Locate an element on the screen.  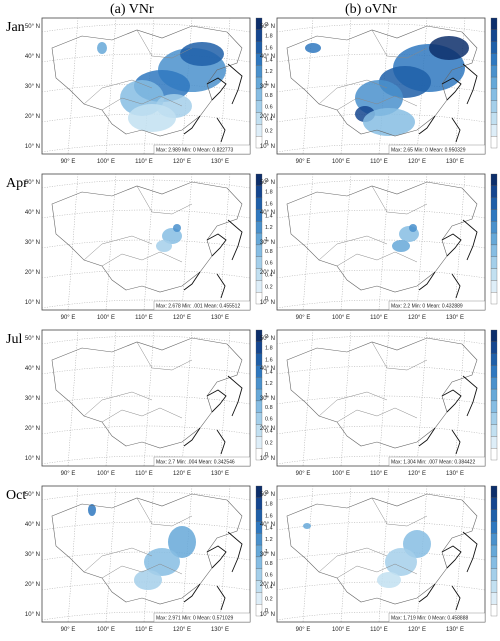
stats-box: Max: 2.2 Min: 0 Mean: 0.432889 is located at coordinates (437, 305).